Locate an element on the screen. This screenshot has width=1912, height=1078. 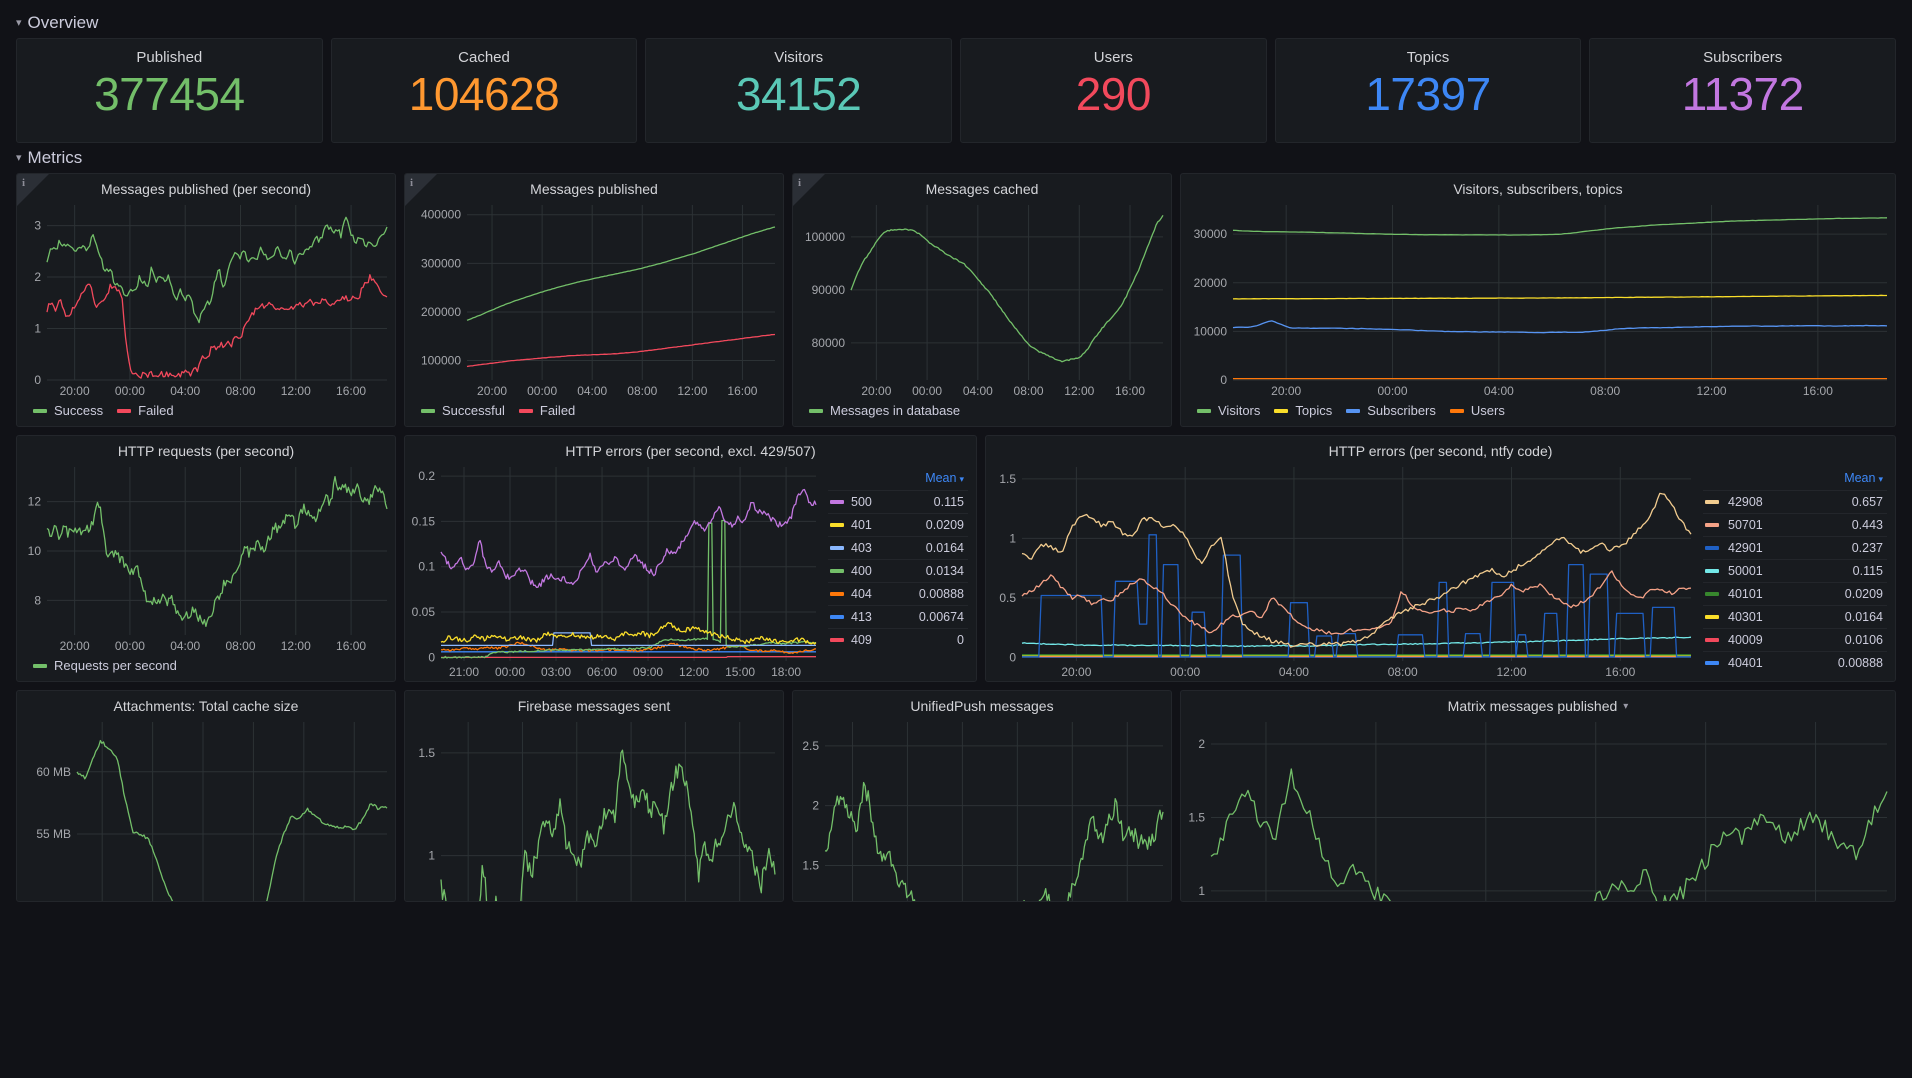
panel-matrix-messages: Matrix messages published ▾ 1 1.5 2 is located at coordinates (1538, 796).